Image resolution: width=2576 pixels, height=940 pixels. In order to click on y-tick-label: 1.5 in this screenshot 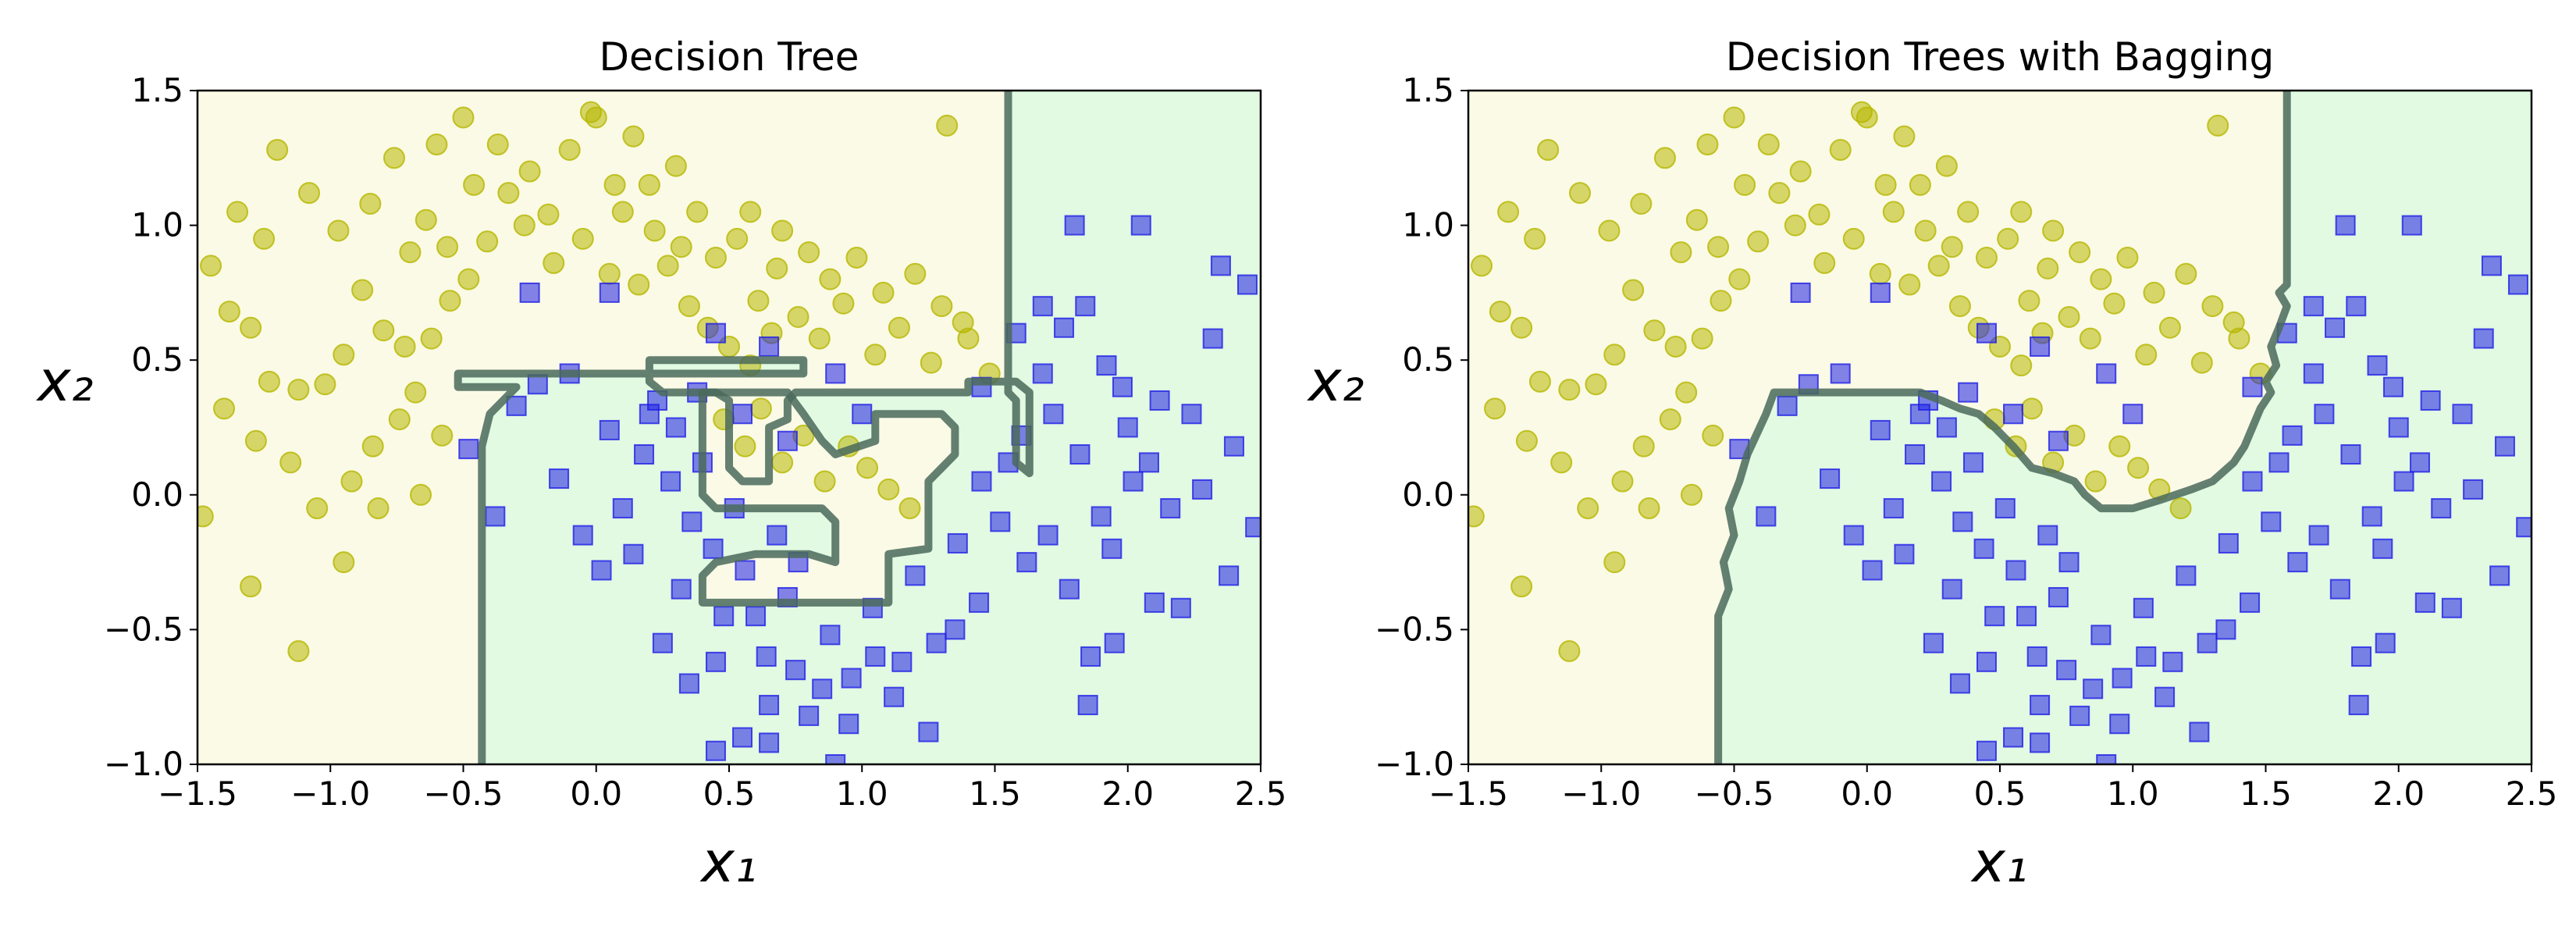, I will do `click(157, 90)`.